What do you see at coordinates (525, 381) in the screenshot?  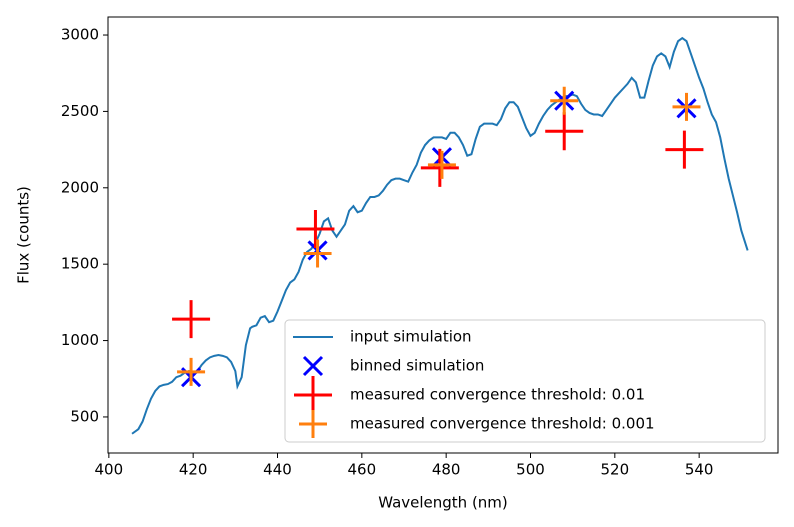 I see `legend-box` at bounding box center [525, 381].